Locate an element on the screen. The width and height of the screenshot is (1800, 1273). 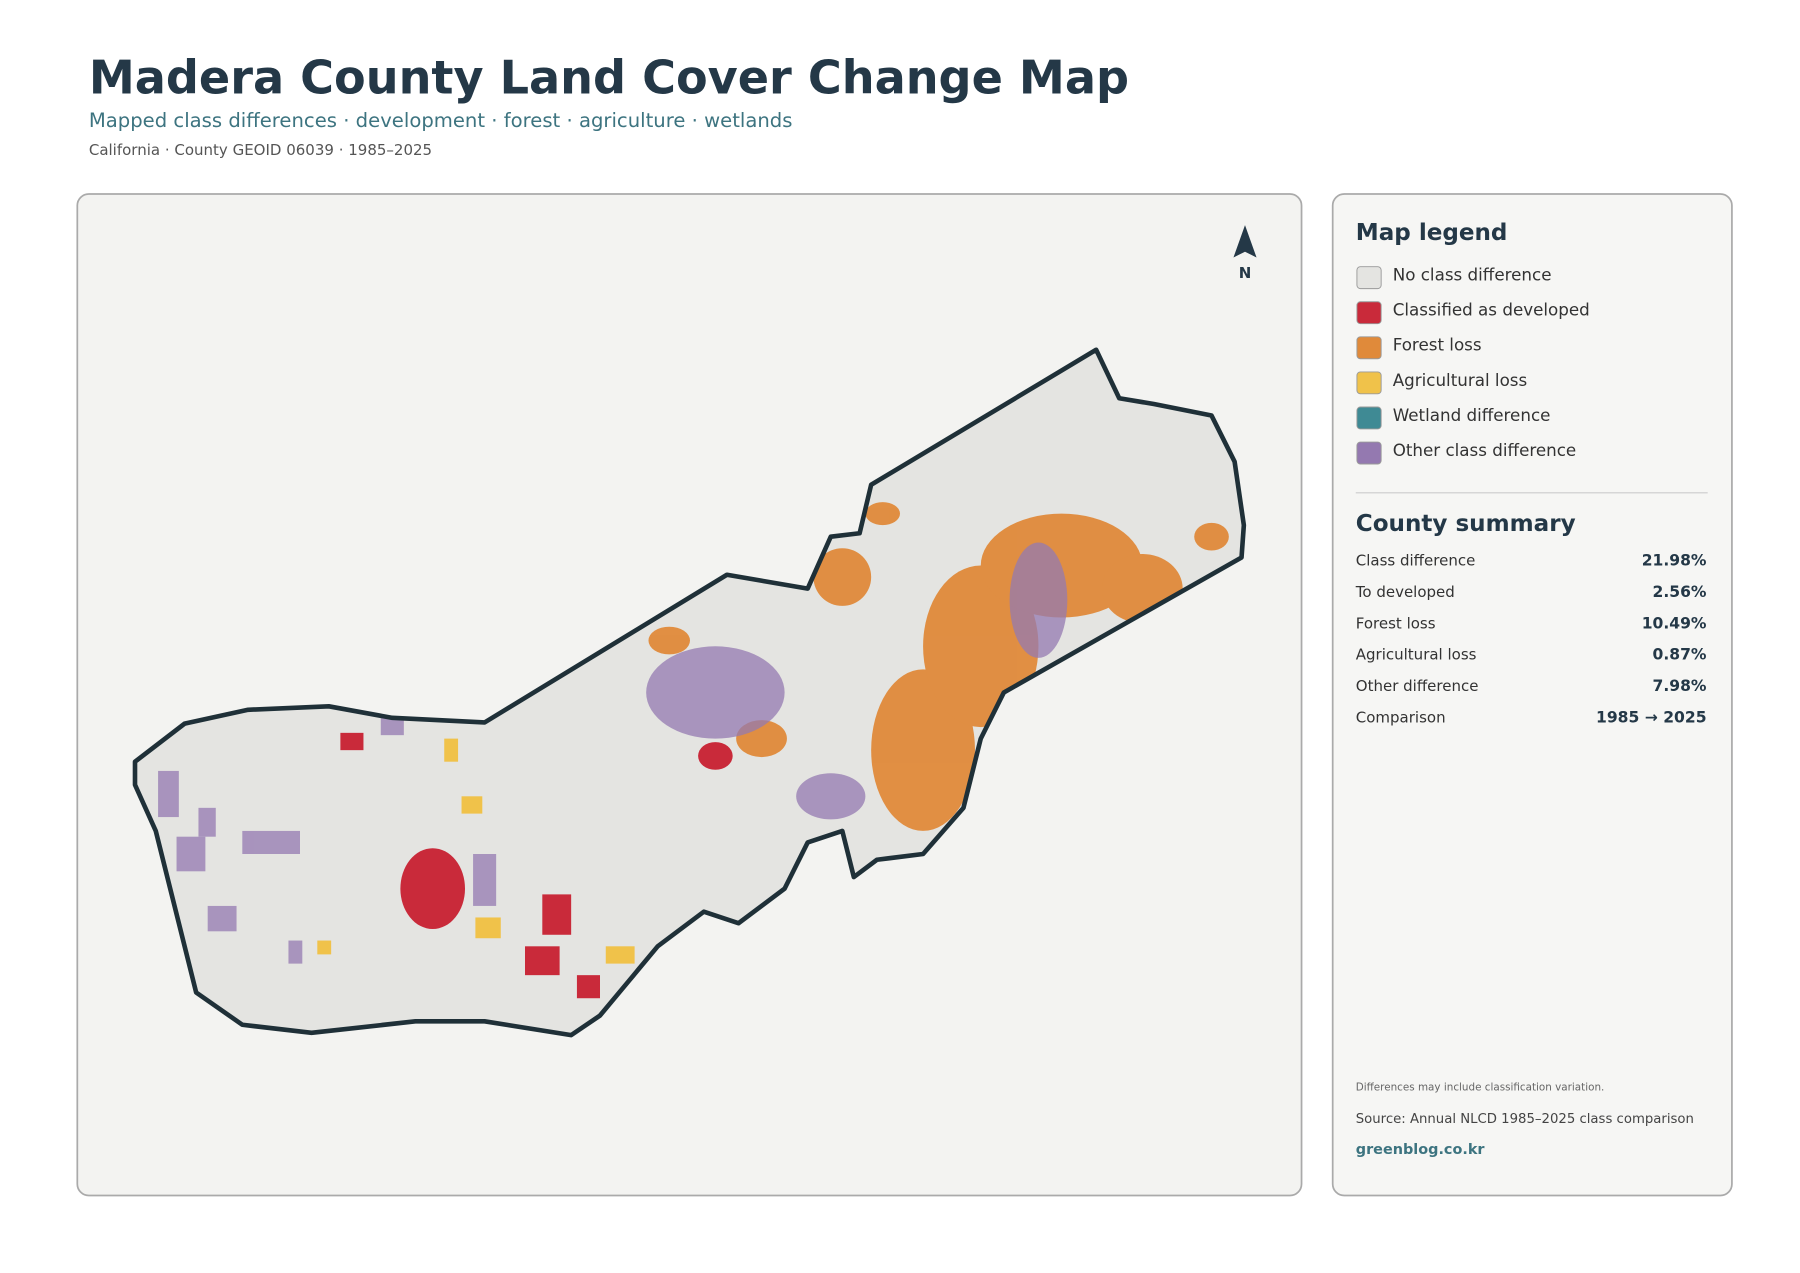
legend-label: Agricultural loss is located at coordinates (1460, 380).